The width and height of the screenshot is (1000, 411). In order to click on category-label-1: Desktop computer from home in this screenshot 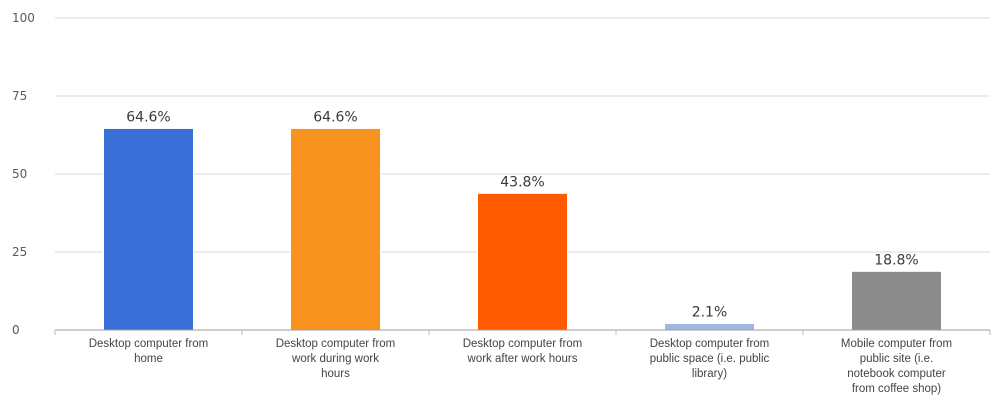, I will do `click(149, 351)`.